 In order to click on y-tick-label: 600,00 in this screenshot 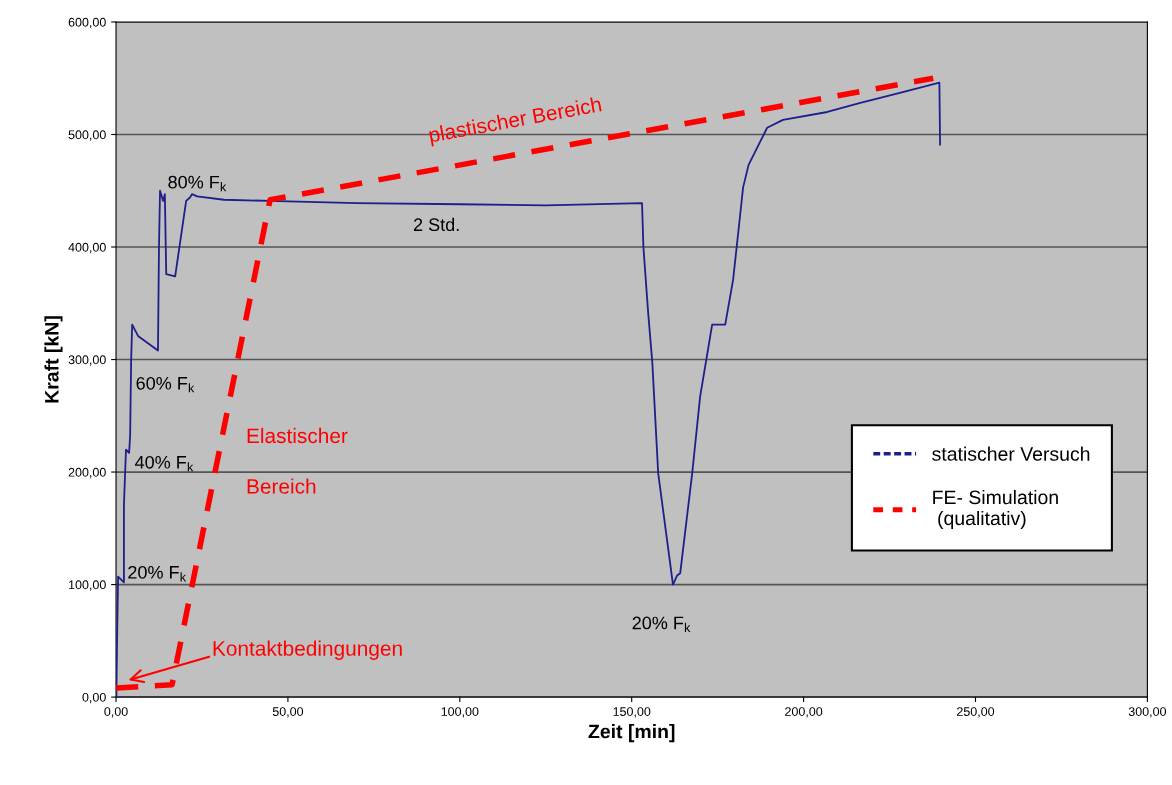, I will do `click(87, 23)`.